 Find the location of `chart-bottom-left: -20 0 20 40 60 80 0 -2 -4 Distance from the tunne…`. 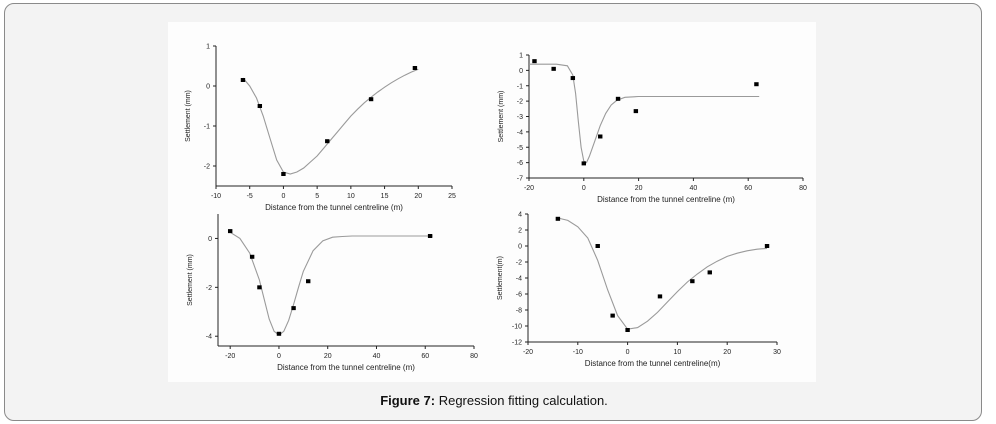

chart-bottom-left: -20 0 20 40 60 80 0 -2 -4 Distance from the tunne… is located at coordinates (323, 294).